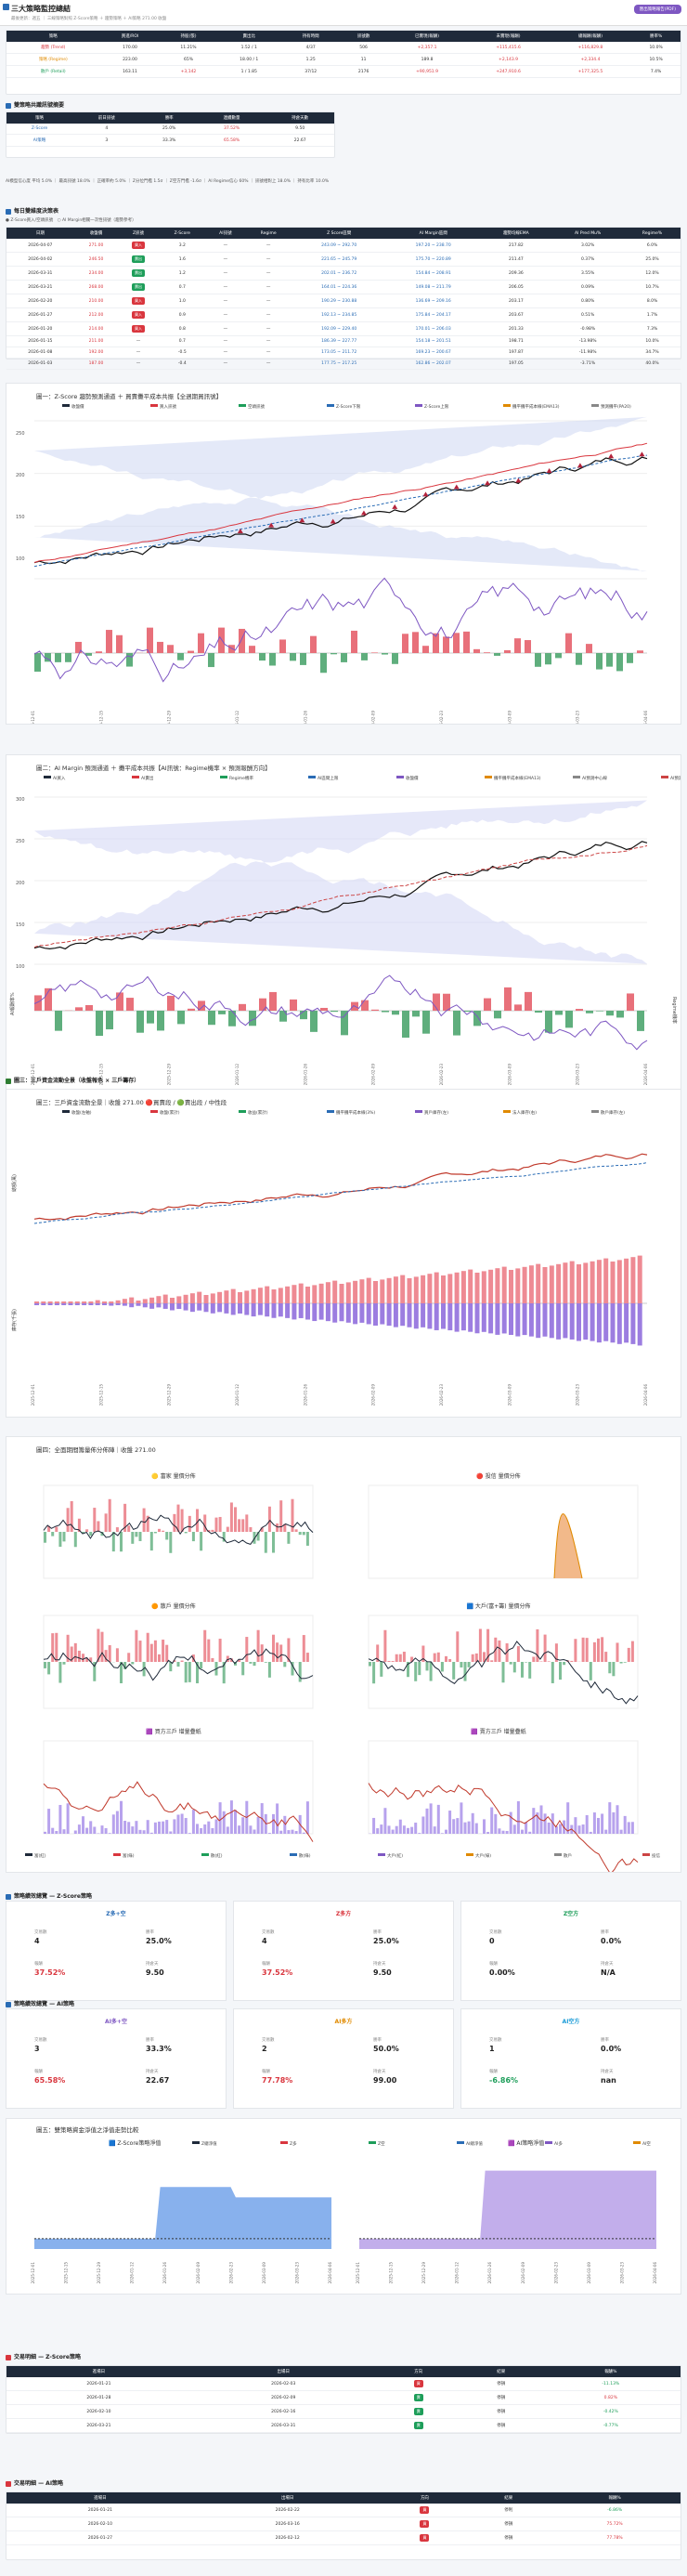  Describe the element at coordinates (657, 9) in the screenshot. I see `export-button: 匯出策略報告(PDF)` at that location.